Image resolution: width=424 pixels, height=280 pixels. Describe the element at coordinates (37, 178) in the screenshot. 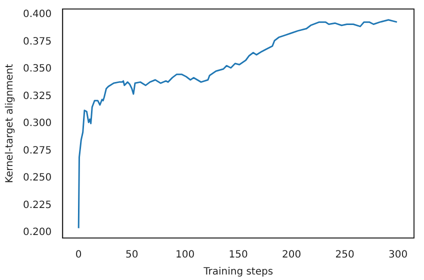

I see `y-tick-label: 0.250` at that location.